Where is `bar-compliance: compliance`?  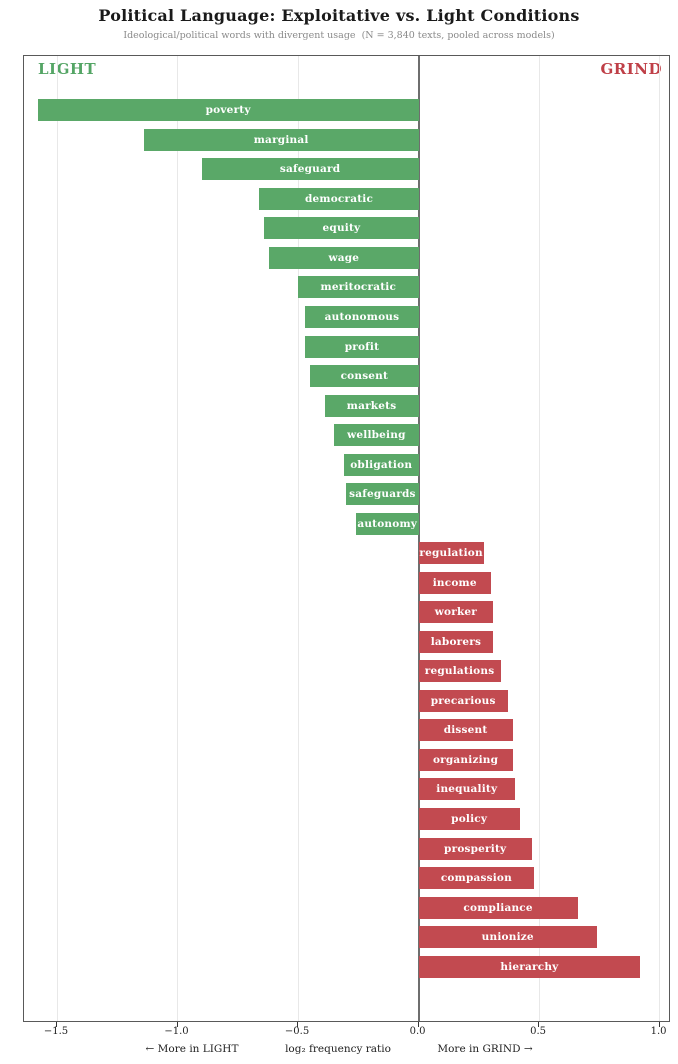
bar-compliance: compliance is located at coordinates (498, 907).